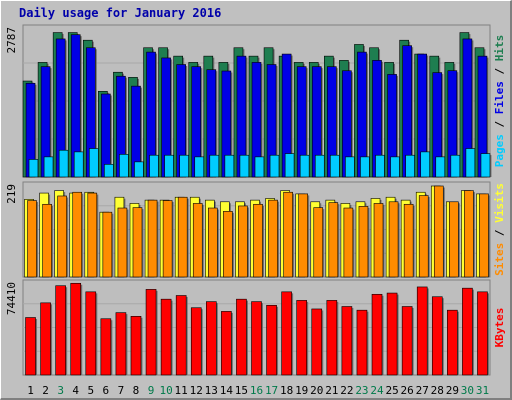 The width and height of the screenshot is (512, 400). Describe the element at coordinates (499, 328) in the screenshot. I see `legend-kbytes: KBytes` at that location.